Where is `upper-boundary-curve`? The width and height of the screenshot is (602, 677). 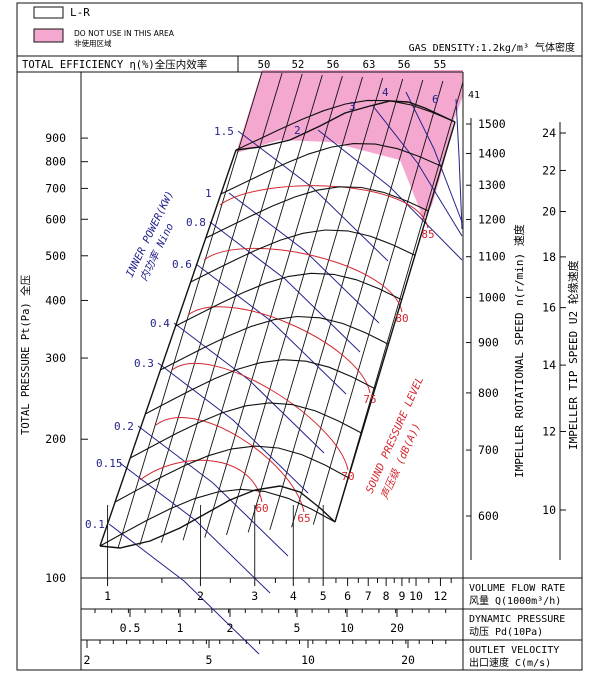
upper-boundary-curve is located at coordinates (345, 125).